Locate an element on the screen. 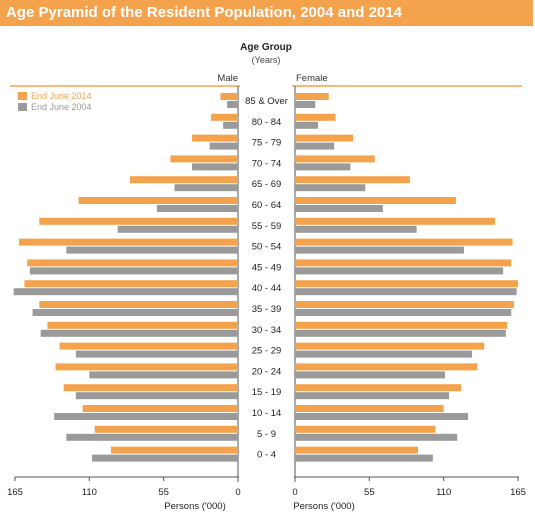  male-label: Male is located at coordinates (227, 78).